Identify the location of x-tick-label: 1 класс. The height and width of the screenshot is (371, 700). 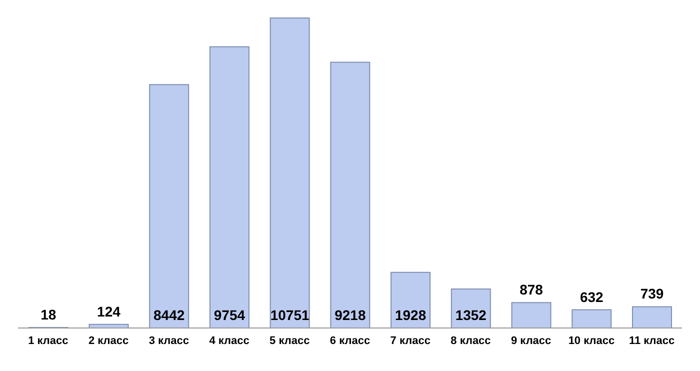
(48, 340).